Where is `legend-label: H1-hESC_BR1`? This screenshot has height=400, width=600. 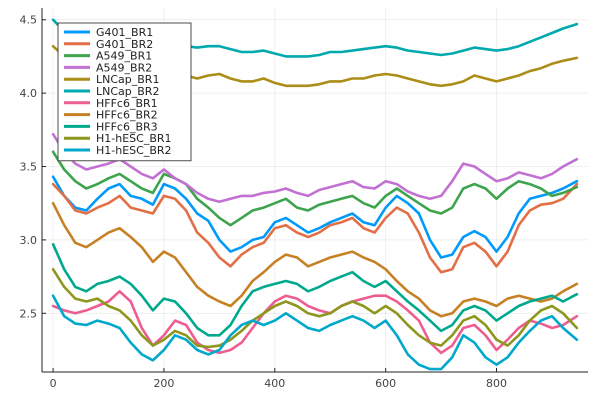 legend-label: H1-hESC_BR1 is located at coordinates (134, 138).